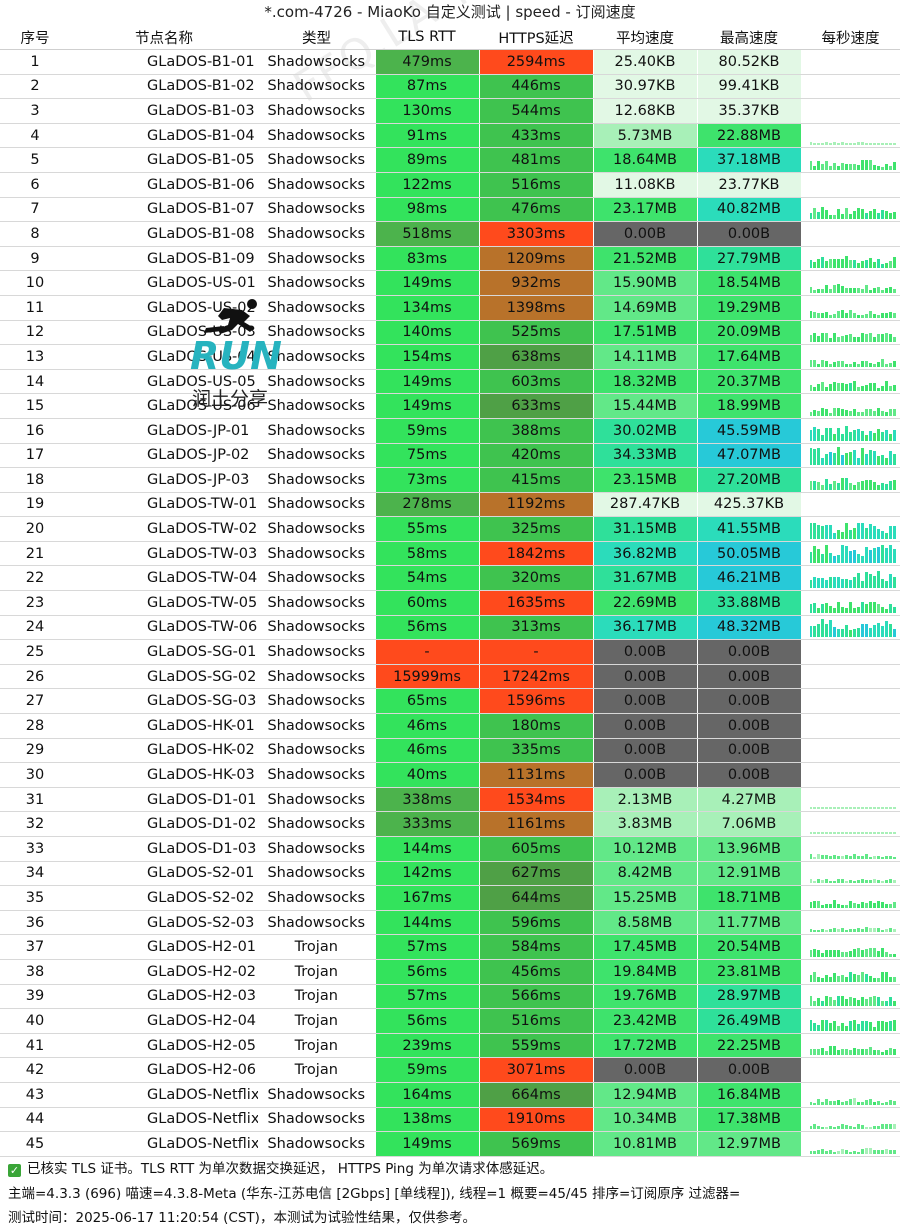 The height and width of the screenshot is (1232, 900). I want to click on row-index: 12, so click(35, 333).